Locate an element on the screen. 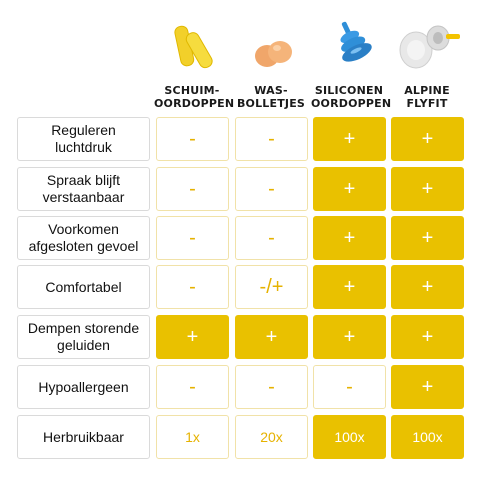 The height and width of the screenshot is (480, 480). value-symbol: -/+ is located at coordinates (271, 286).